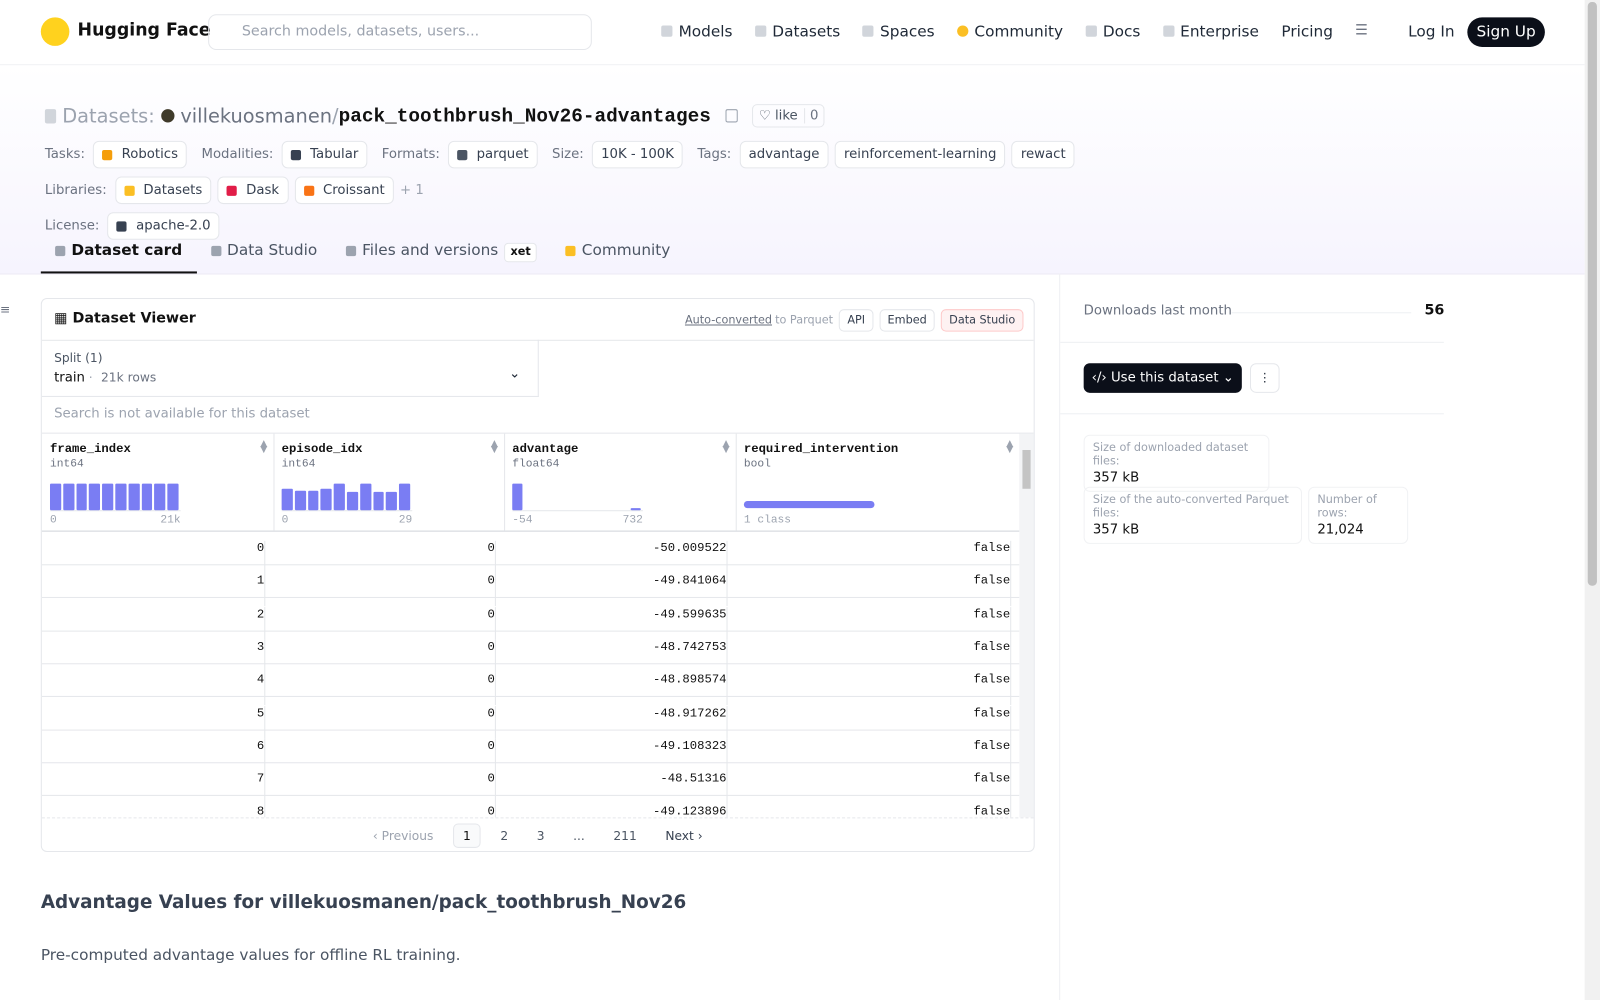  Describe the element at coordinates (324, 154) in the screenshot. I see `tag: Tabular` at that location.